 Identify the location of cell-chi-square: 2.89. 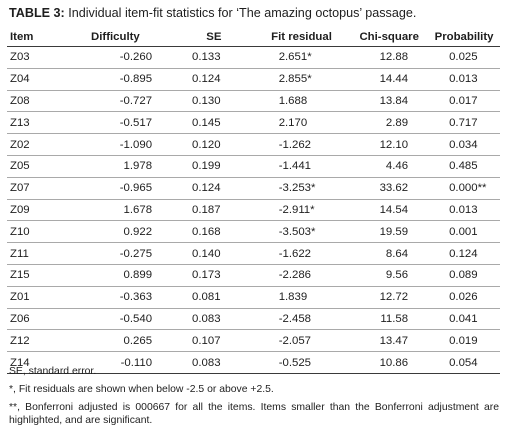
(389, 123).